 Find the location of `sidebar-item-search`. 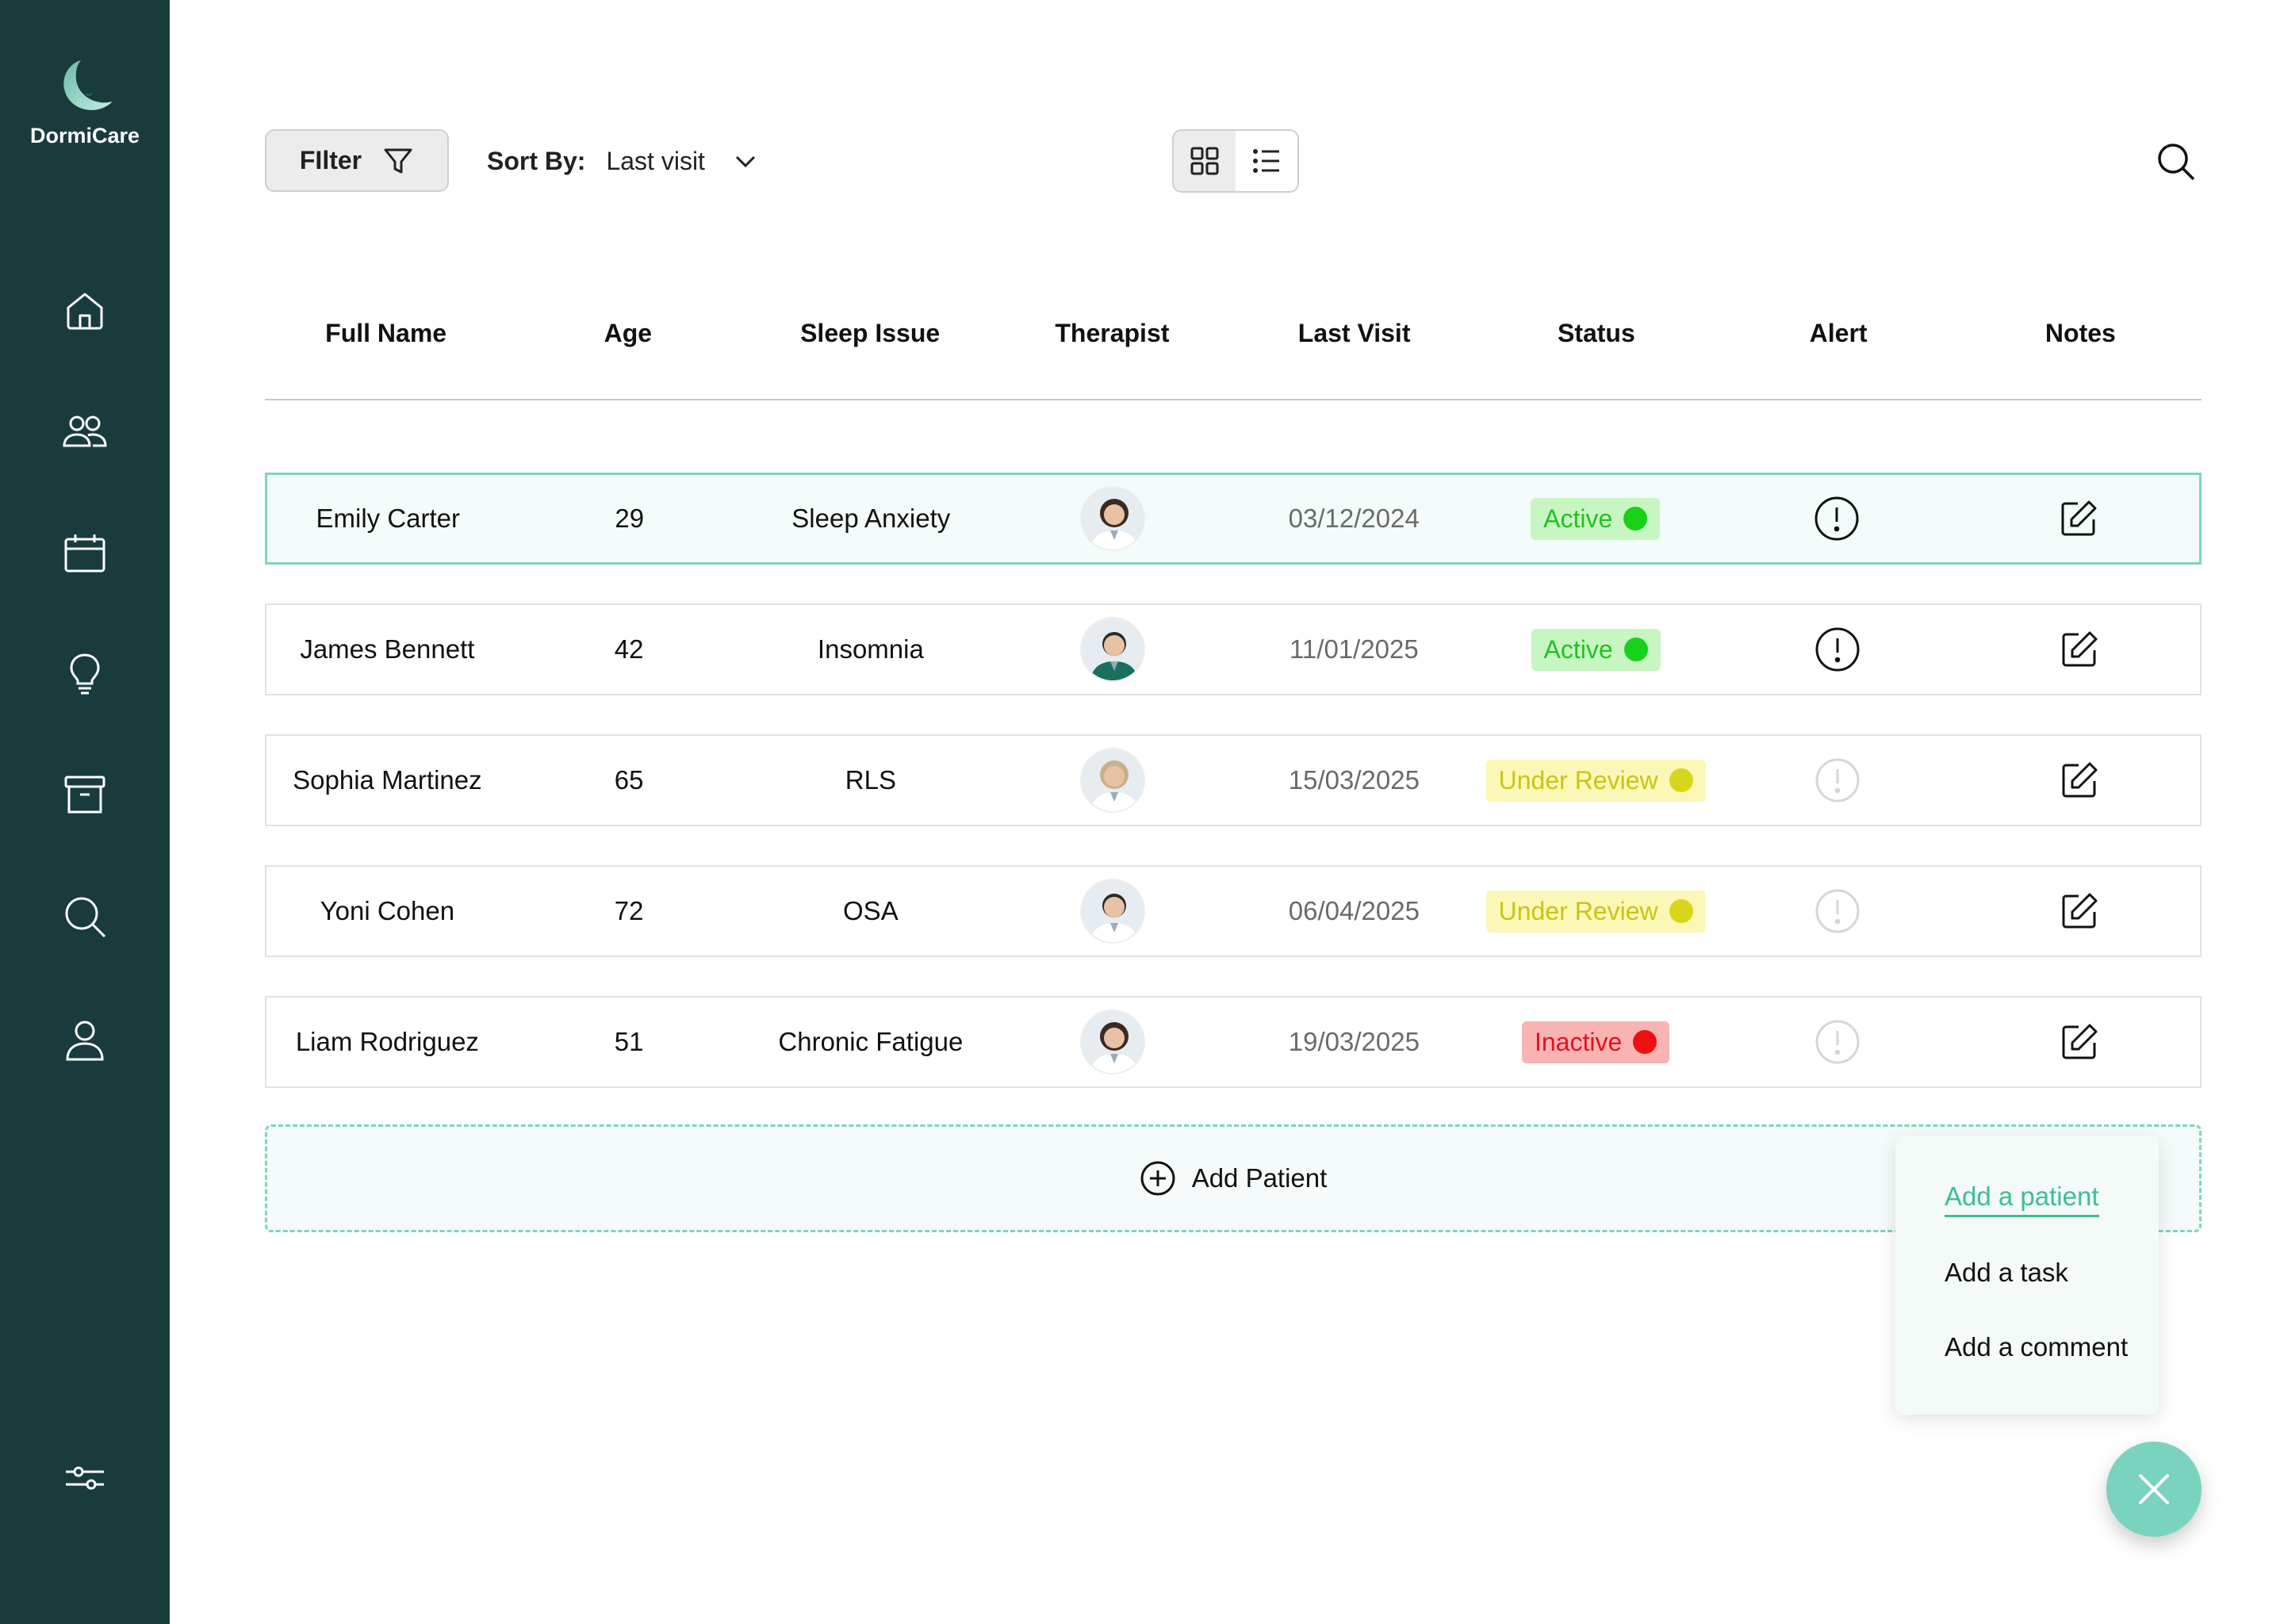

sidebar-item-search is located at coordinates (85, 917).